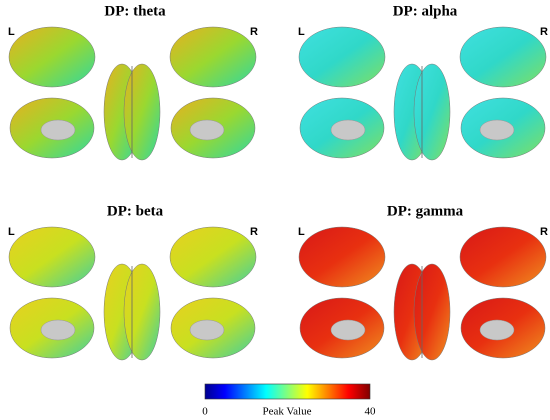 The height and width of the screenshot is (420, 550). I want to click on colorbar-max: 40, so click(371, 412).